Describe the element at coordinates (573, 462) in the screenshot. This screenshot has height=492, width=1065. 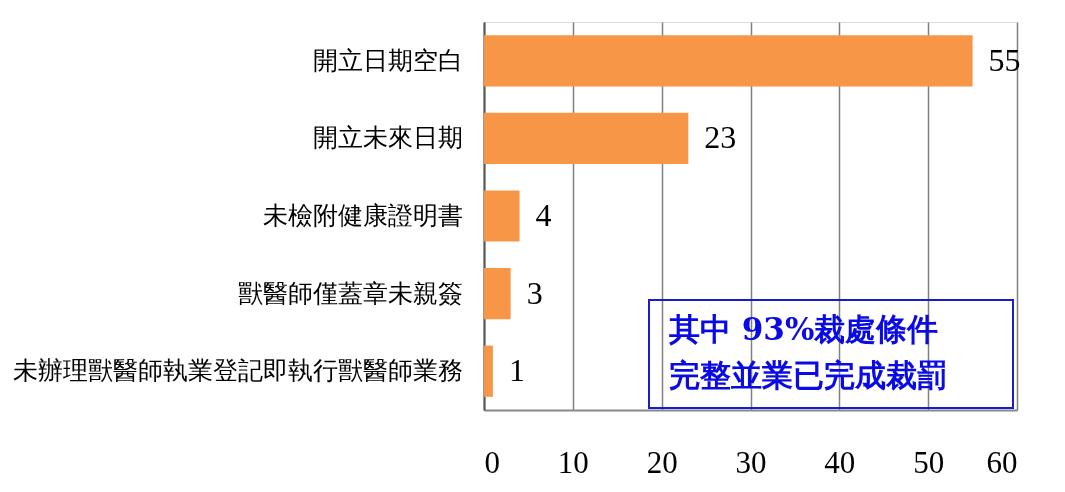
I see `x-tick-label: 10` at that location.